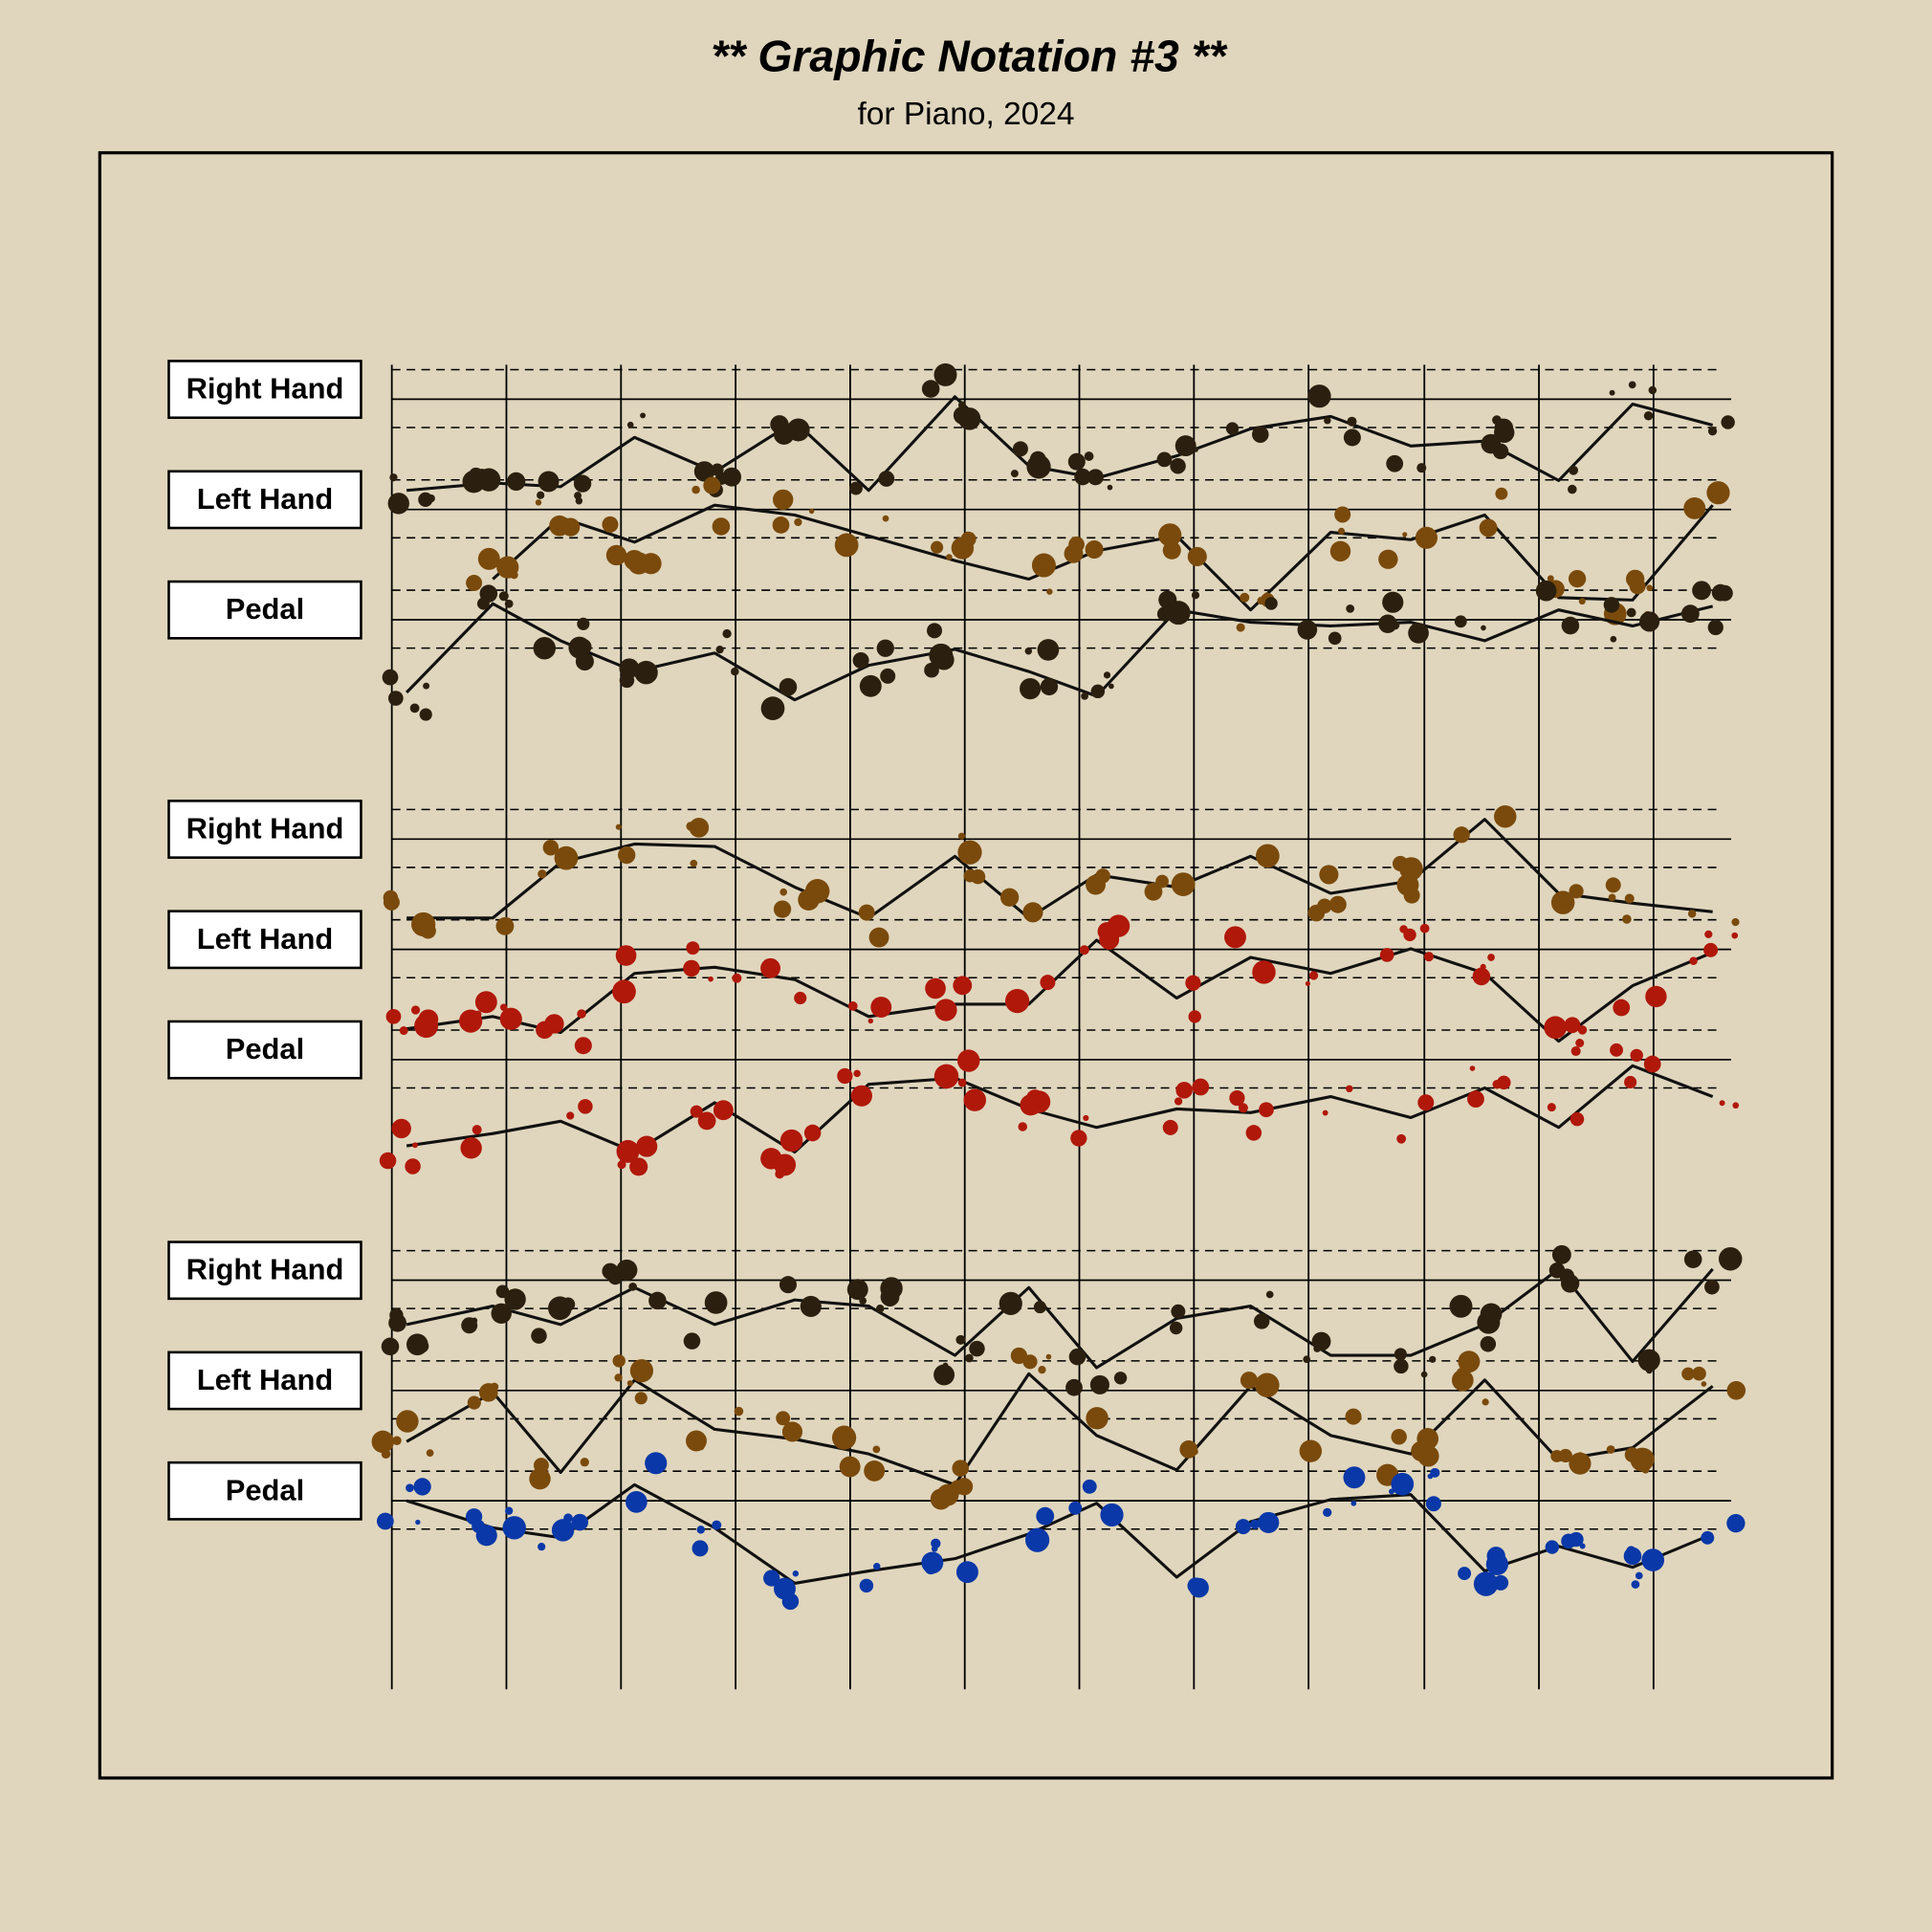  I want to click on staff-label: Left Hand, so click(265, 1379).